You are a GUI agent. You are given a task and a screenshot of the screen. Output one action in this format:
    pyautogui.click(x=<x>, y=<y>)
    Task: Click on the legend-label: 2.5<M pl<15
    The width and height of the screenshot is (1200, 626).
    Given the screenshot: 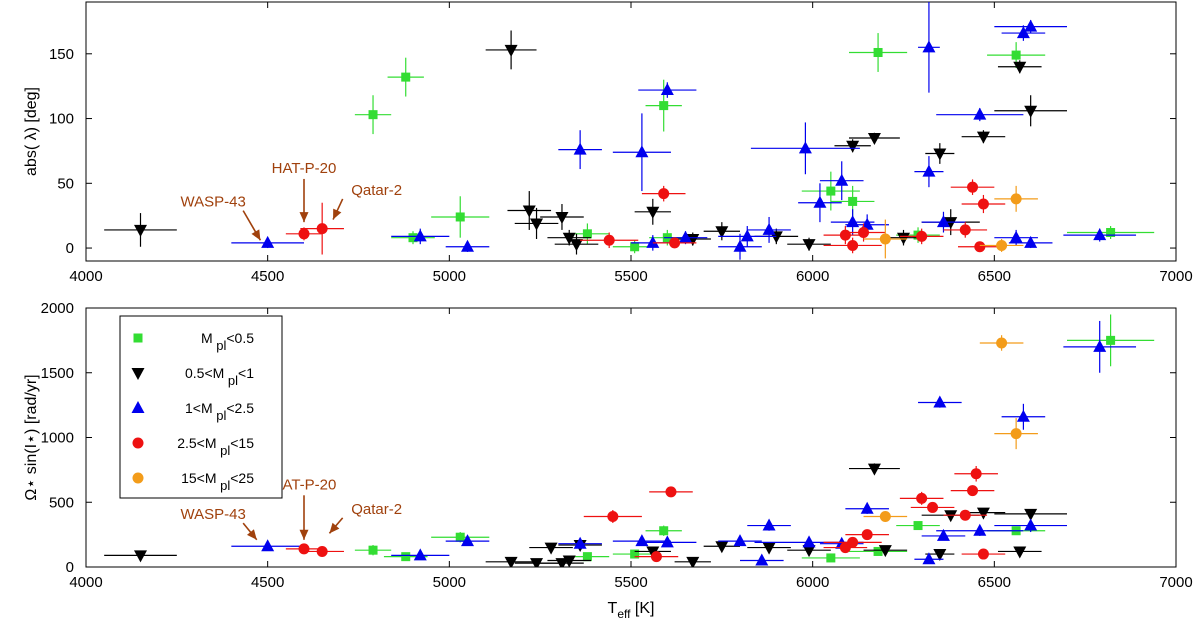 What is the action you would take?
    pyautogui.click(x=215, y=446)
    